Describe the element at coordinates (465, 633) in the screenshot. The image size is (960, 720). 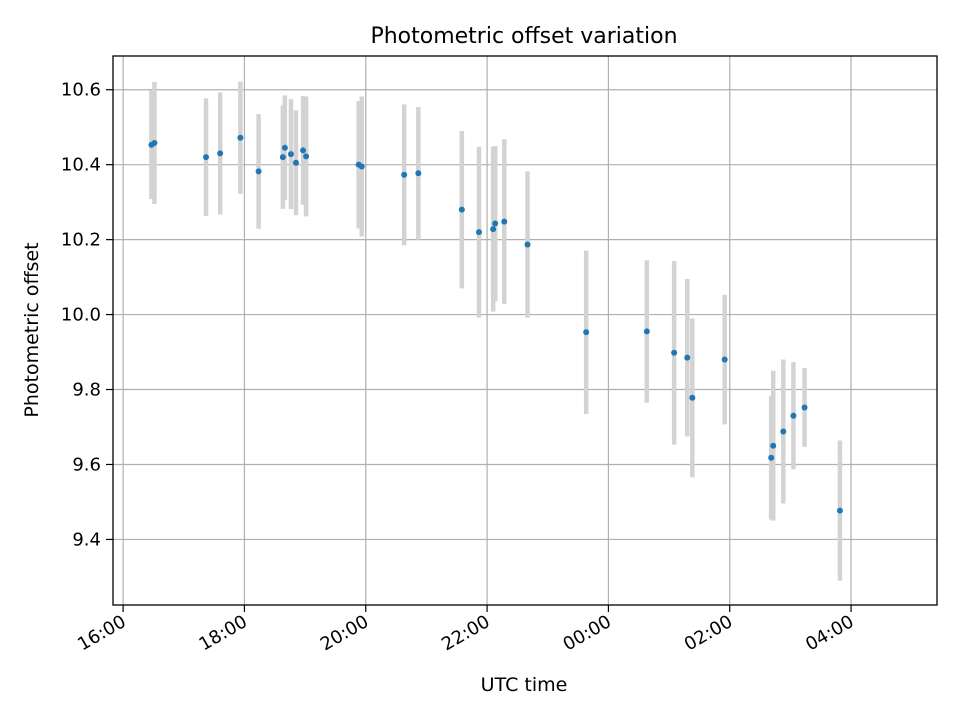
I see `x-tick-label: 22:00` at that location.